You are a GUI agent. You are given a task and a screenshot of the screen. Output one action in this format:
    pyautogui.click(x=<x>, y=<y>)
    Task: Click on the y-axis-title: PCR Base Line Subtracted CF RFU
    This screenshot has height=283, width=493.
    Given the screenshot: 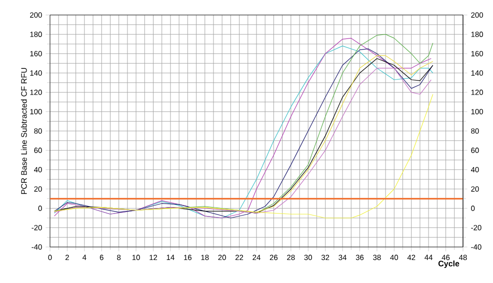 What is the action you would take?
    pyautogui.click(x=23, y=131)
    